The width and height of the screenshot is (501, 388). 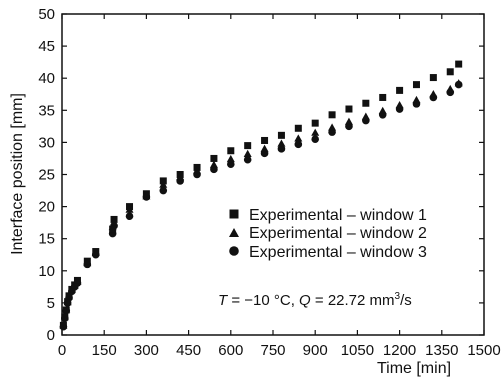 What do you see at coordinates (46, 271) in the screenshot?
I see `y-tick-label: 10` at bounding box center [46, 271].